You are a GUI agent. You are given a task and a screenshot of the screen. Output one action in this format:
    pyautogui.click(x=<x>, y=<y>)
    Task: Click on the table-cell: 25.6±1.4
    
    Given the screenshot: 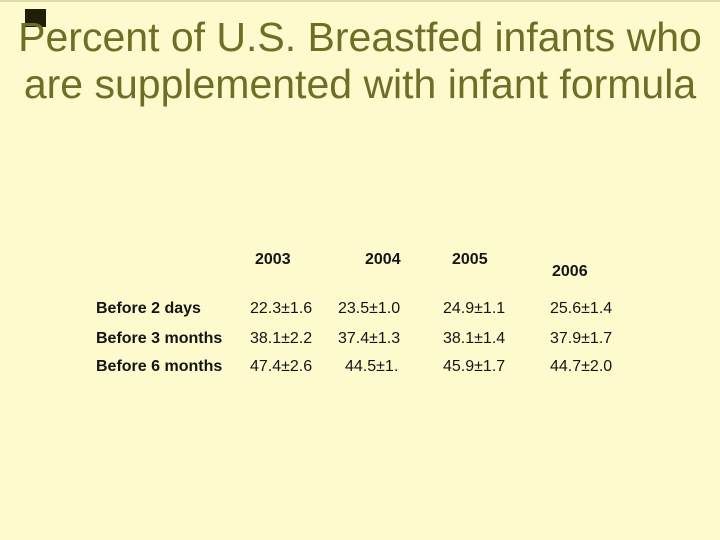 What is the action you would take?
    pyautogui.click(x=581, y=308)
    